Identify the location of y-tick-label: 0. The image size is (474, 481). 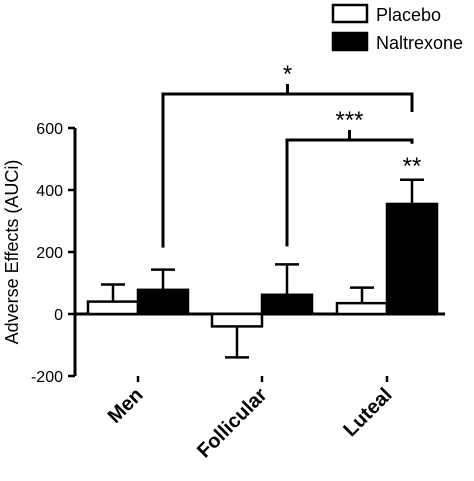
(58, 315).